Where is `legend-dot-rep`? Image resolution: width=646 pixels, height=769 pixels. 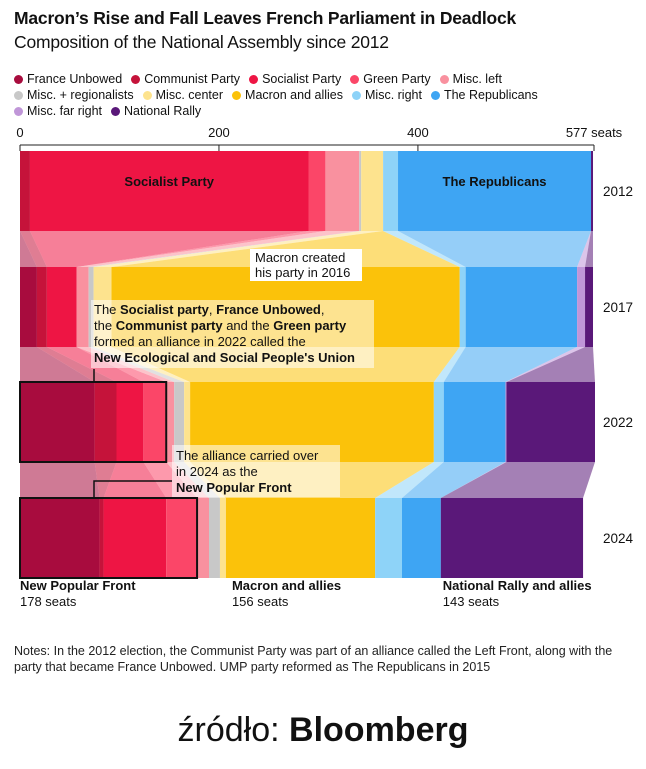 legend-dot-rep is located at coordinates (435, 95).